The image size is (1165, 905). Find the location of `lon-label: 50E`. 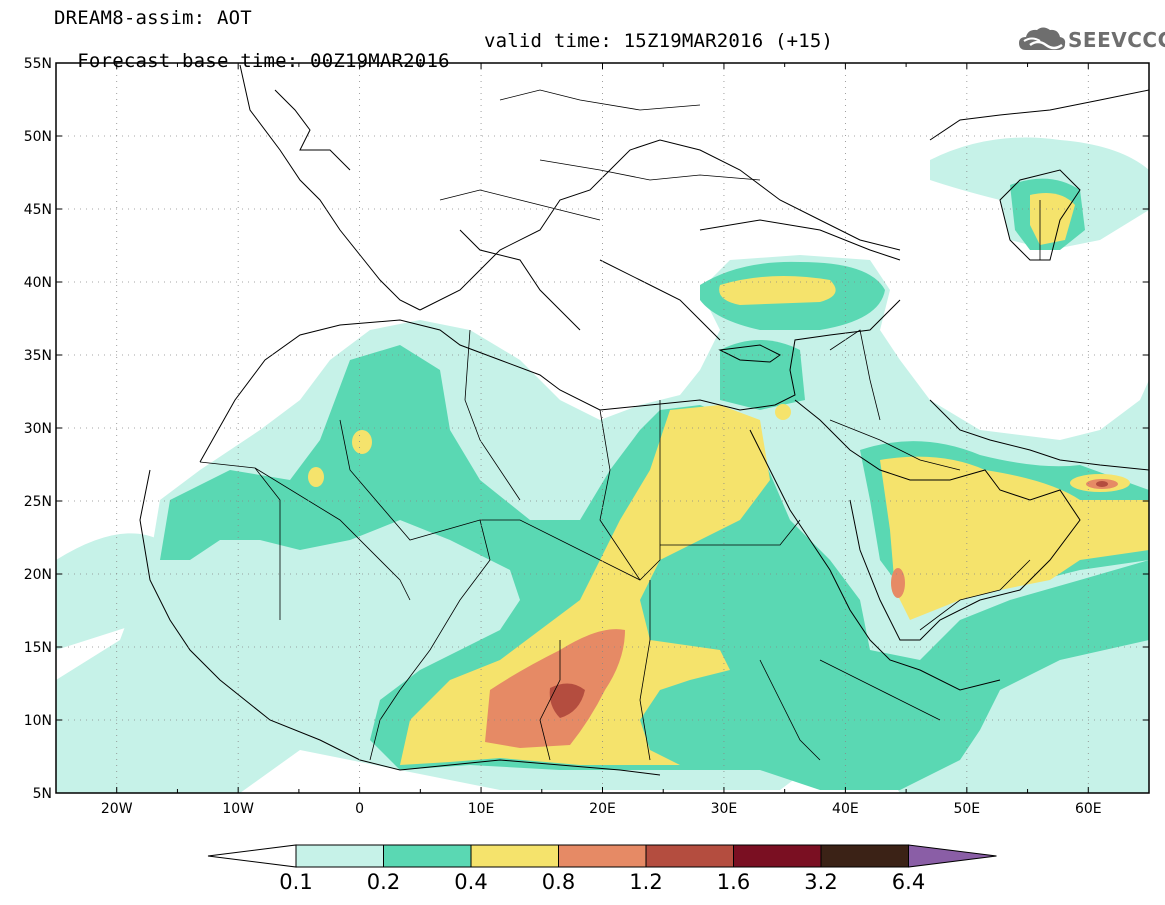

lon-label: 50E is located at coordinates (966, 809).